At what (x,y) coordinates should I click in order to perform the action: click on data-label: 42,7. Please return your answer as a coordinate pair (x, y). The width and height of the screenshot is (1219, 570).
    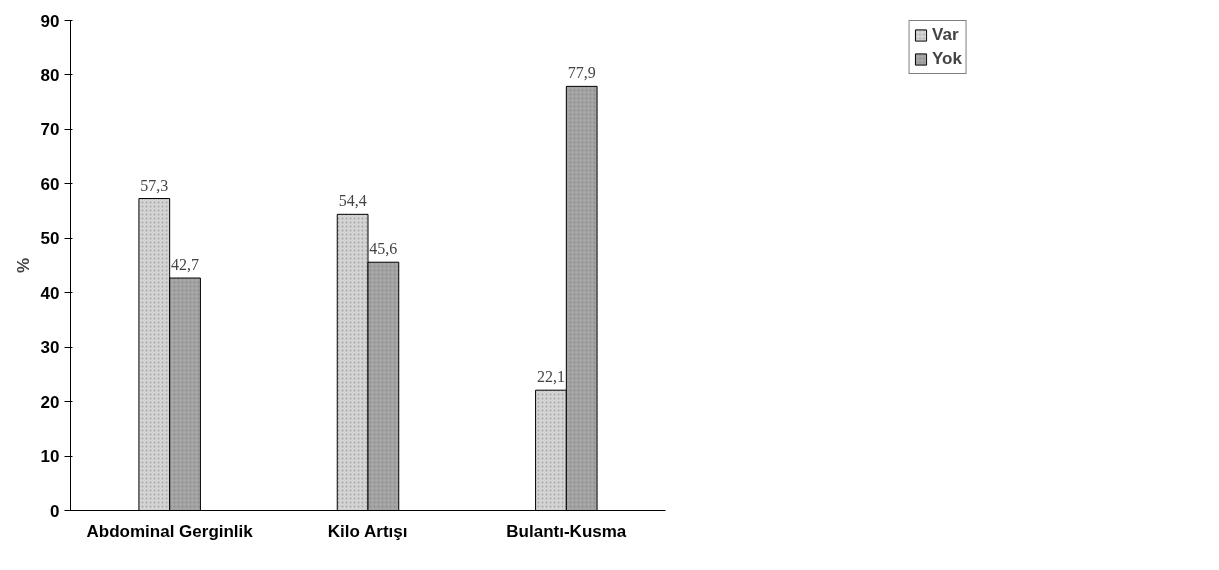
    Looking at the image, I should click on (185, 265).